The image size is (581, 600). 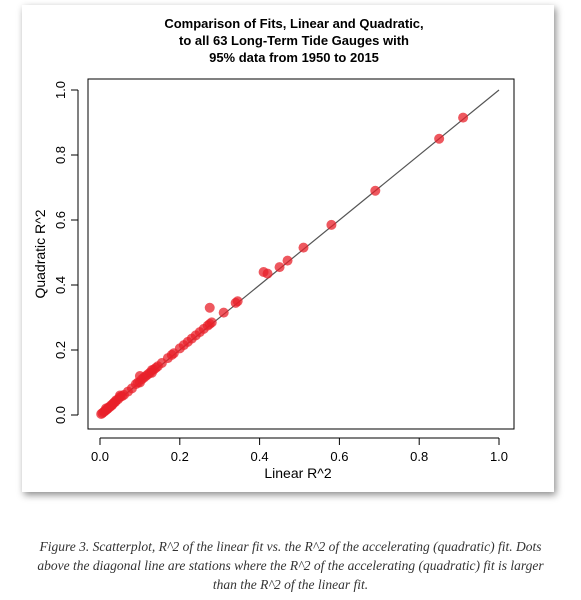 What do you see at coordinates (100, 456) in the screenshot?
I see `x-tick-label: 0.0` at bounding box center [100, 456].